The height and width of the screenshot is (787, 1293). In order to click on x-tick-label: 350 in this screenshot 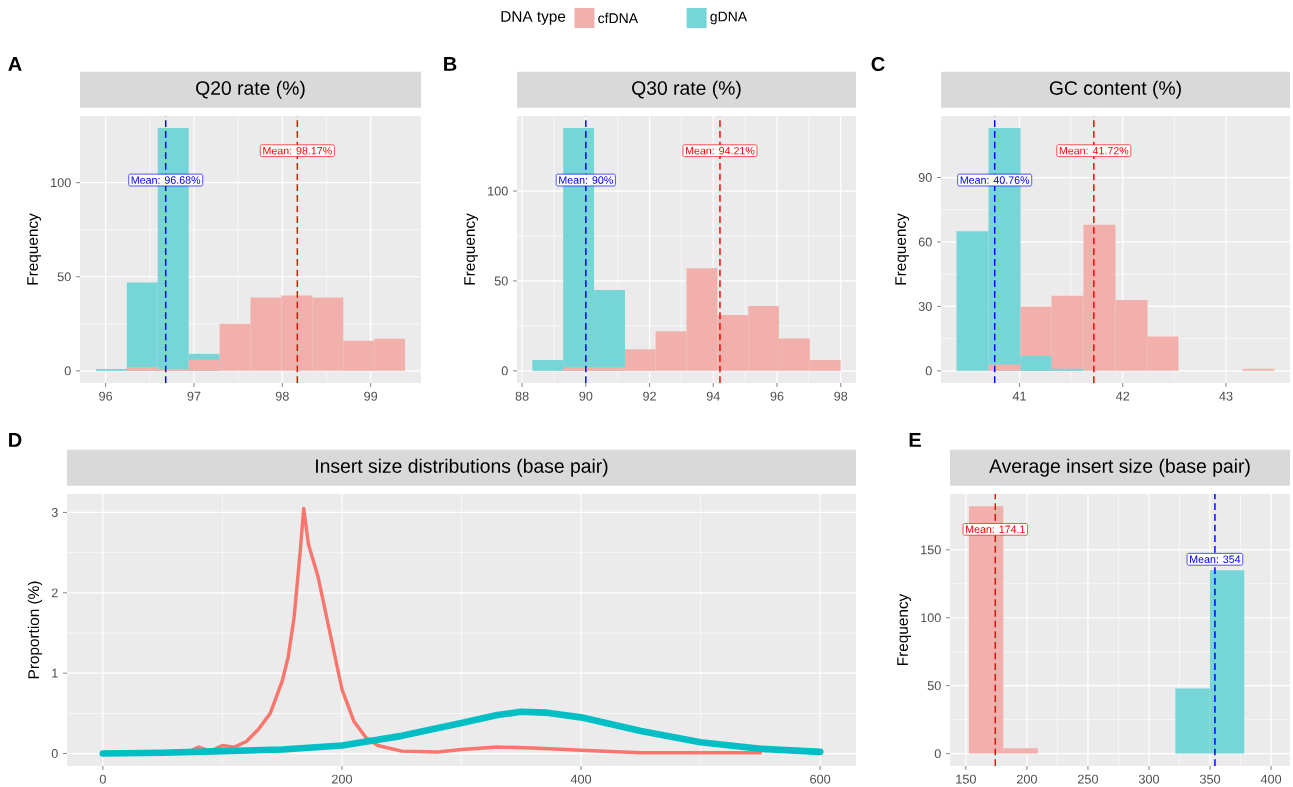, I will do `click(1210, 779)`.